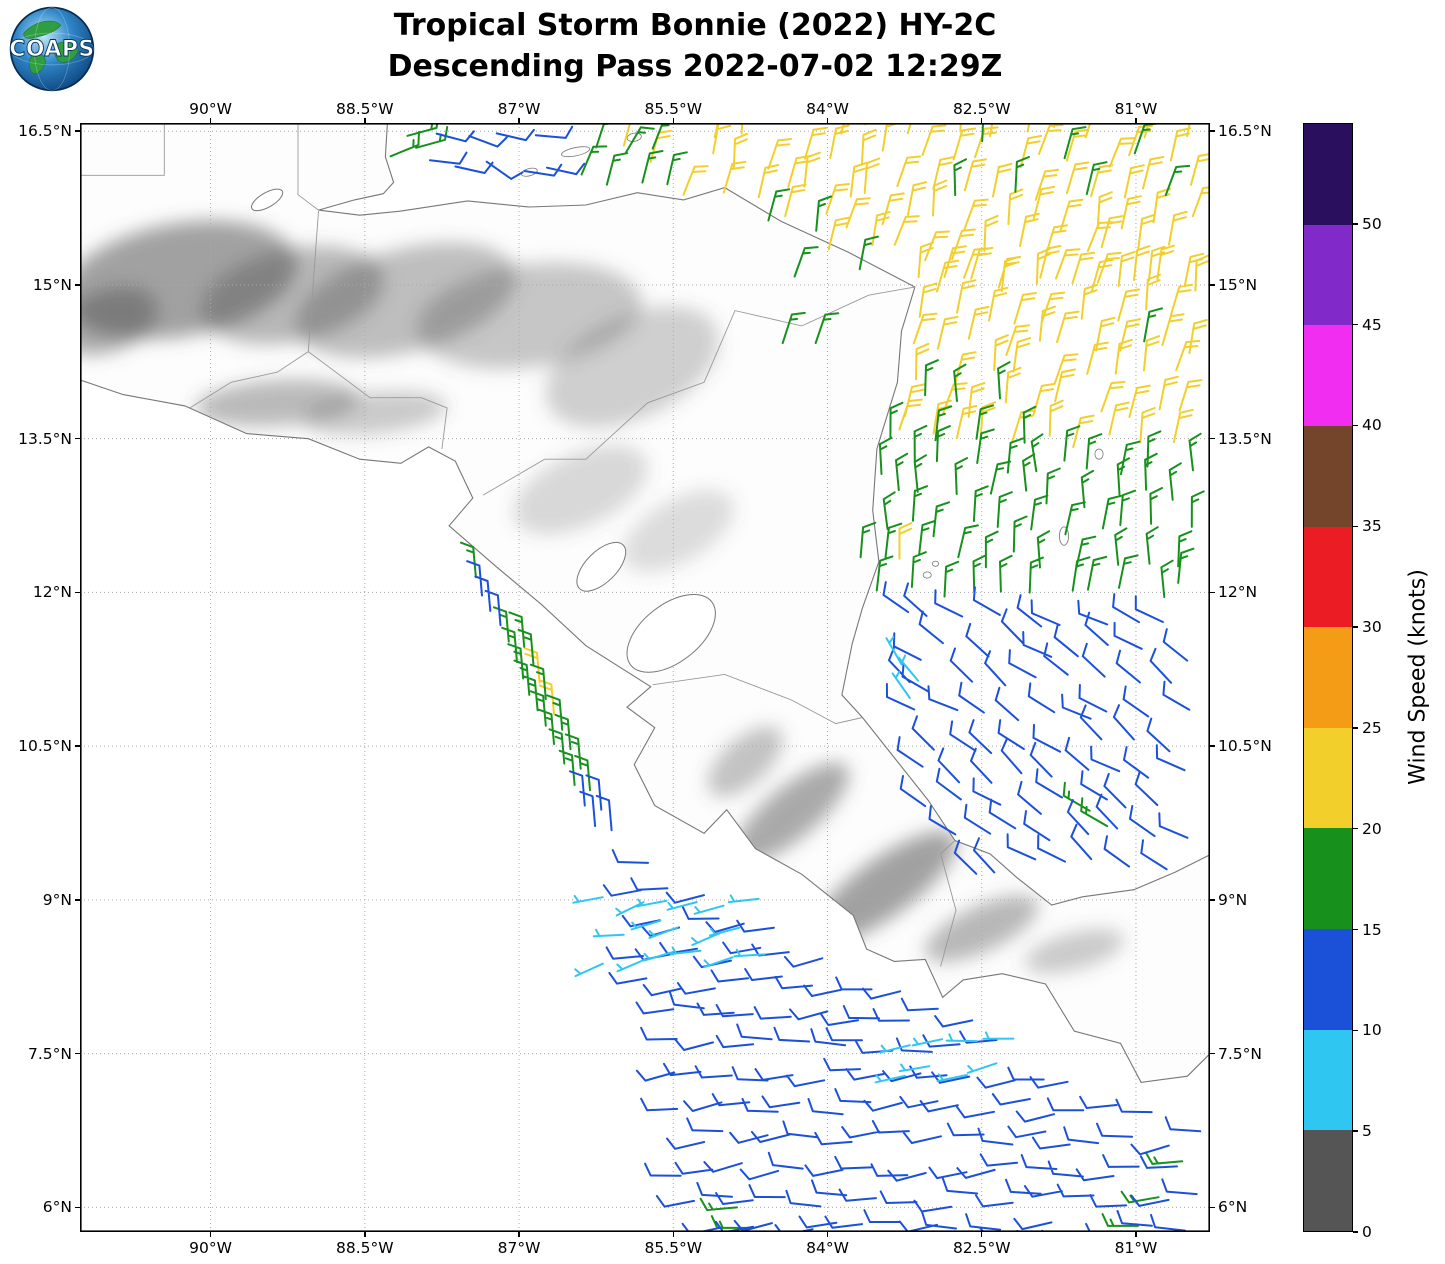  I want to click on y-axis-tick-label-left: 13.5°N, so click(45, 438).